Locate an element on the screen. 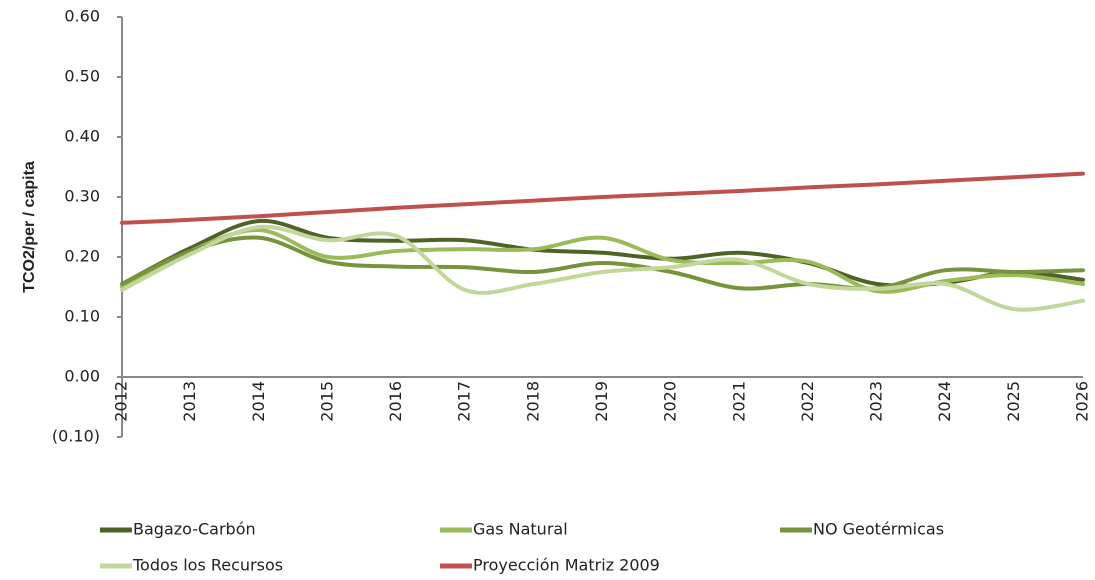 Image resolution: width=1095 pixels, height=580 pixels. x-tick-label: 2026 is located at coordinates (1082, 401).